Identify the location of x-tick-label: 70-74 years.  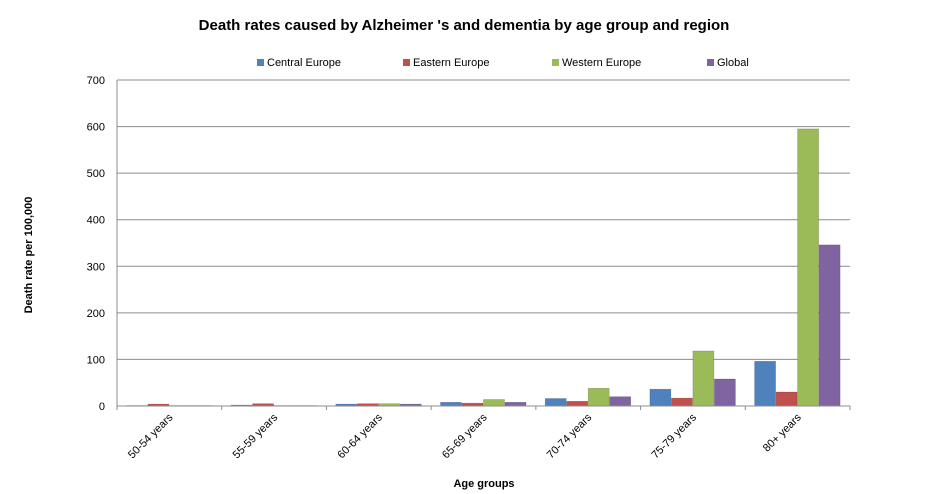
(570, 436).